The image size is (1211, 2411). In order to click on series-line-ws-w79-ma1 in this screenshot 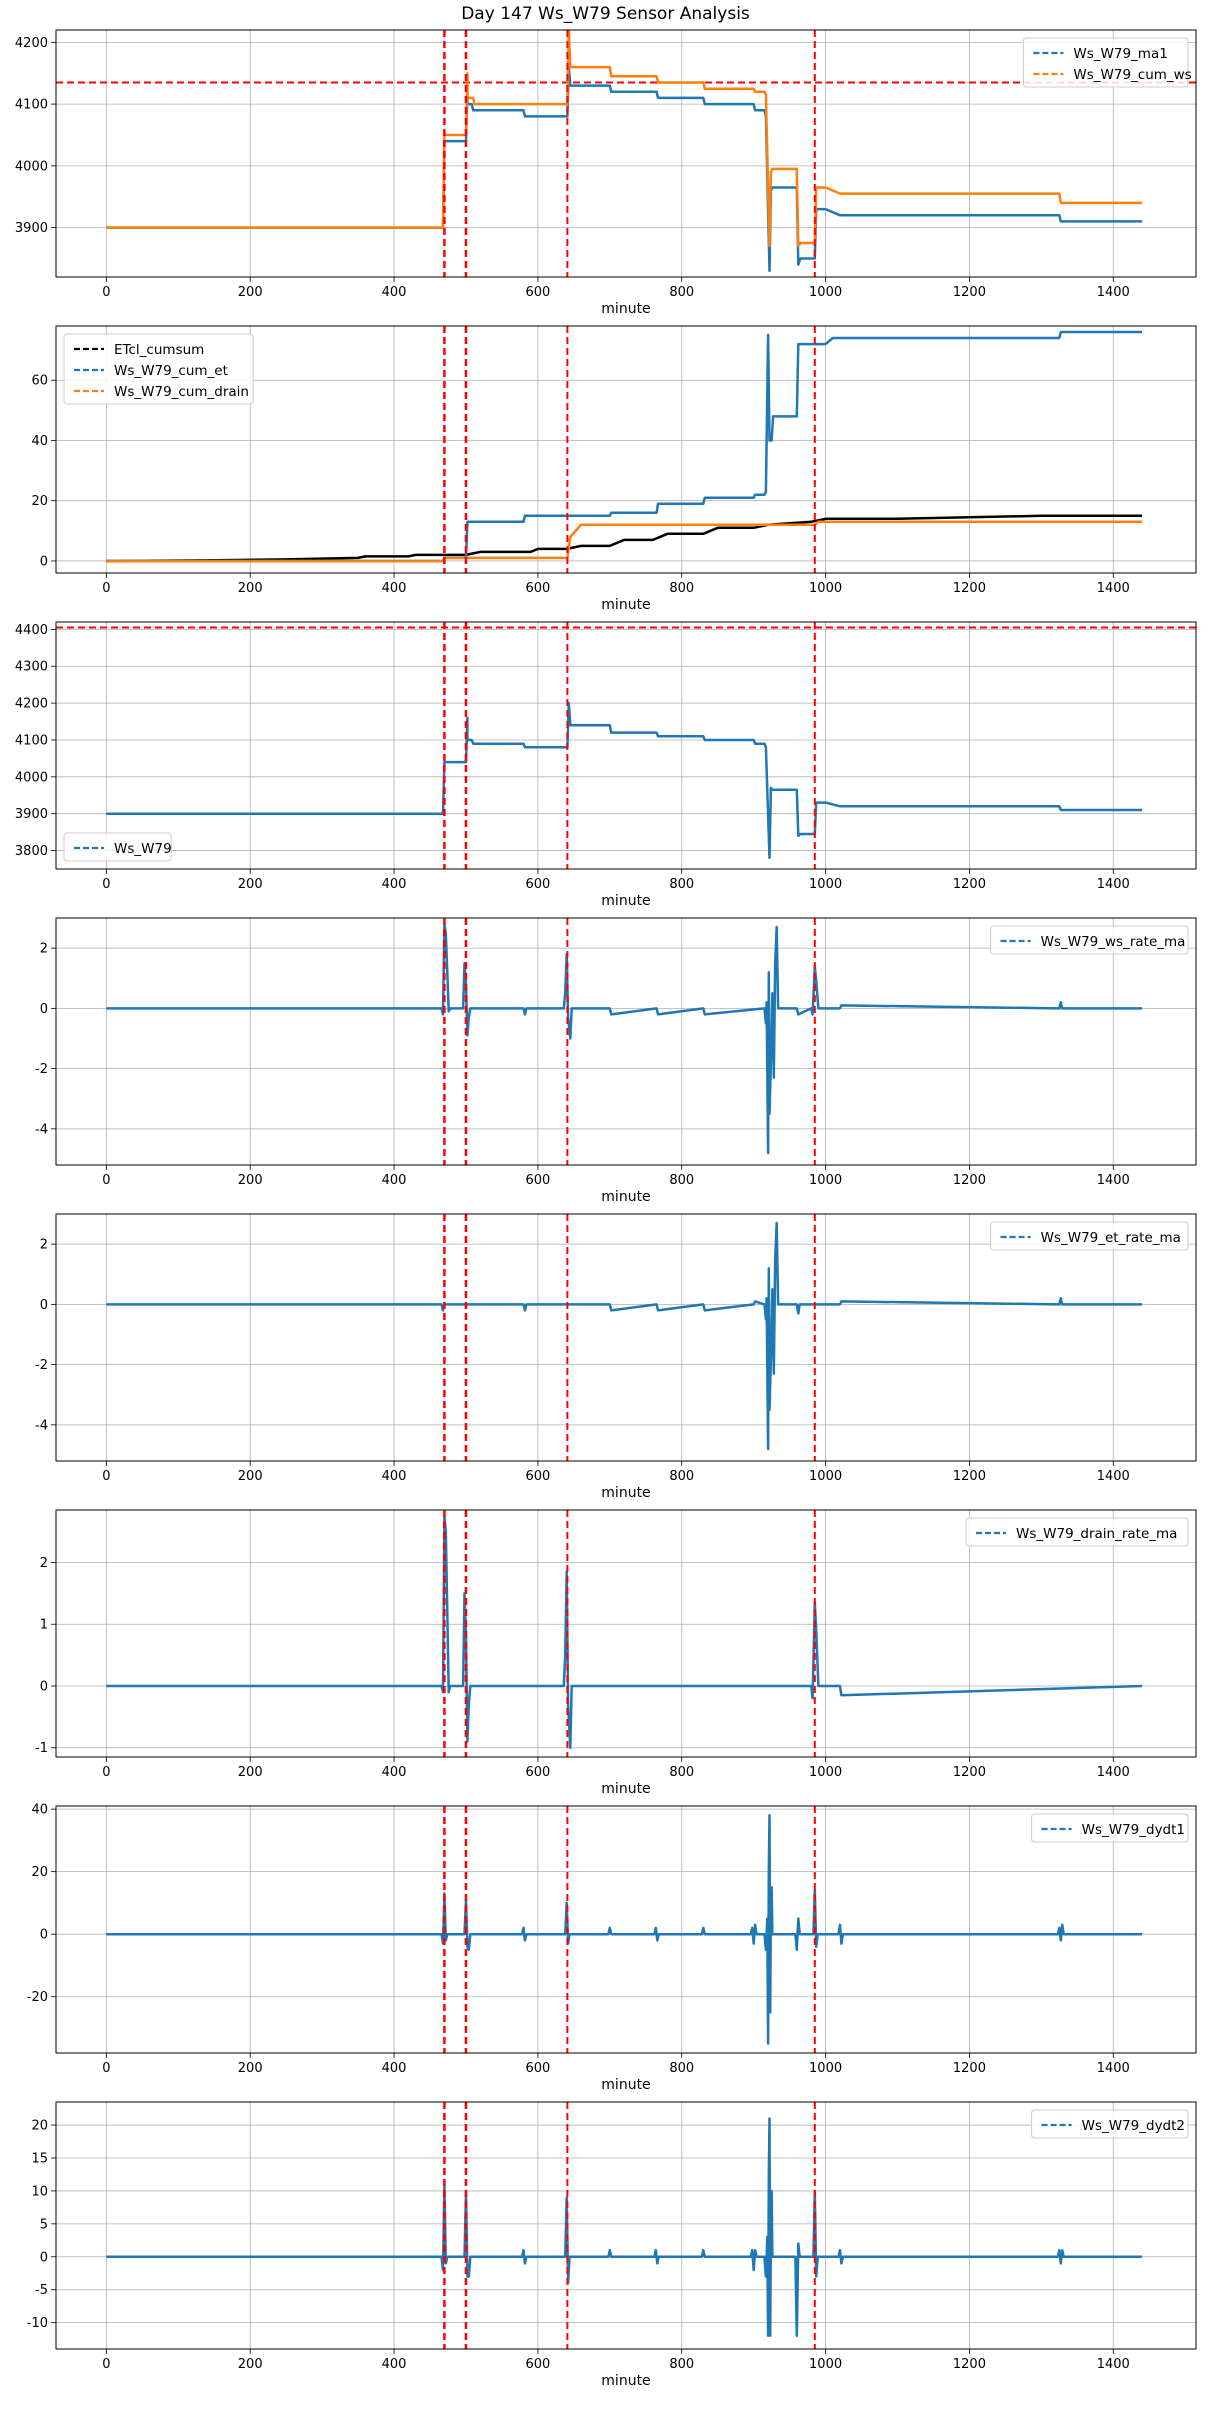, I will do `click(624, 169)`.